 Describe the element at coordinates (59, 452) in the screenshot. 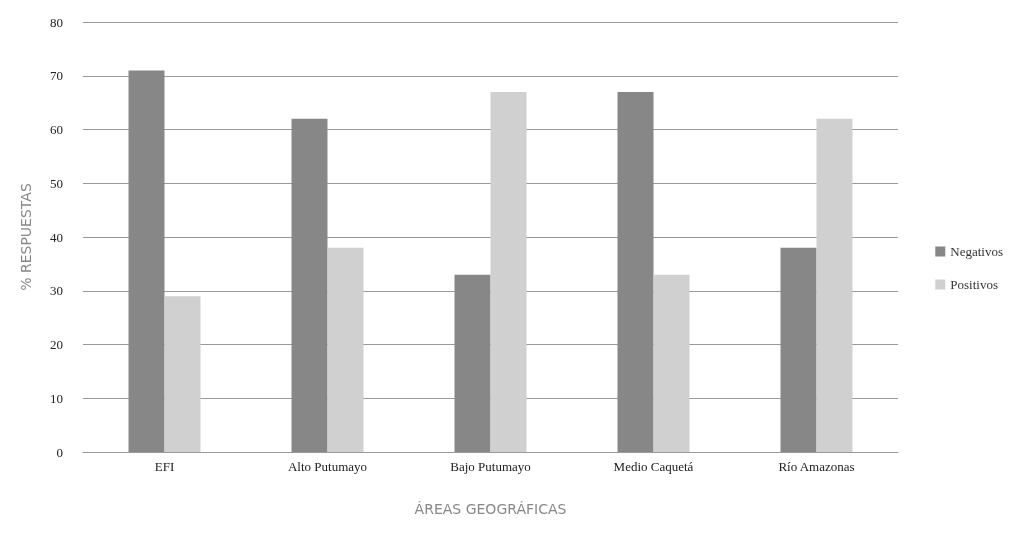

I see `y-tick-label: 0` at that location.